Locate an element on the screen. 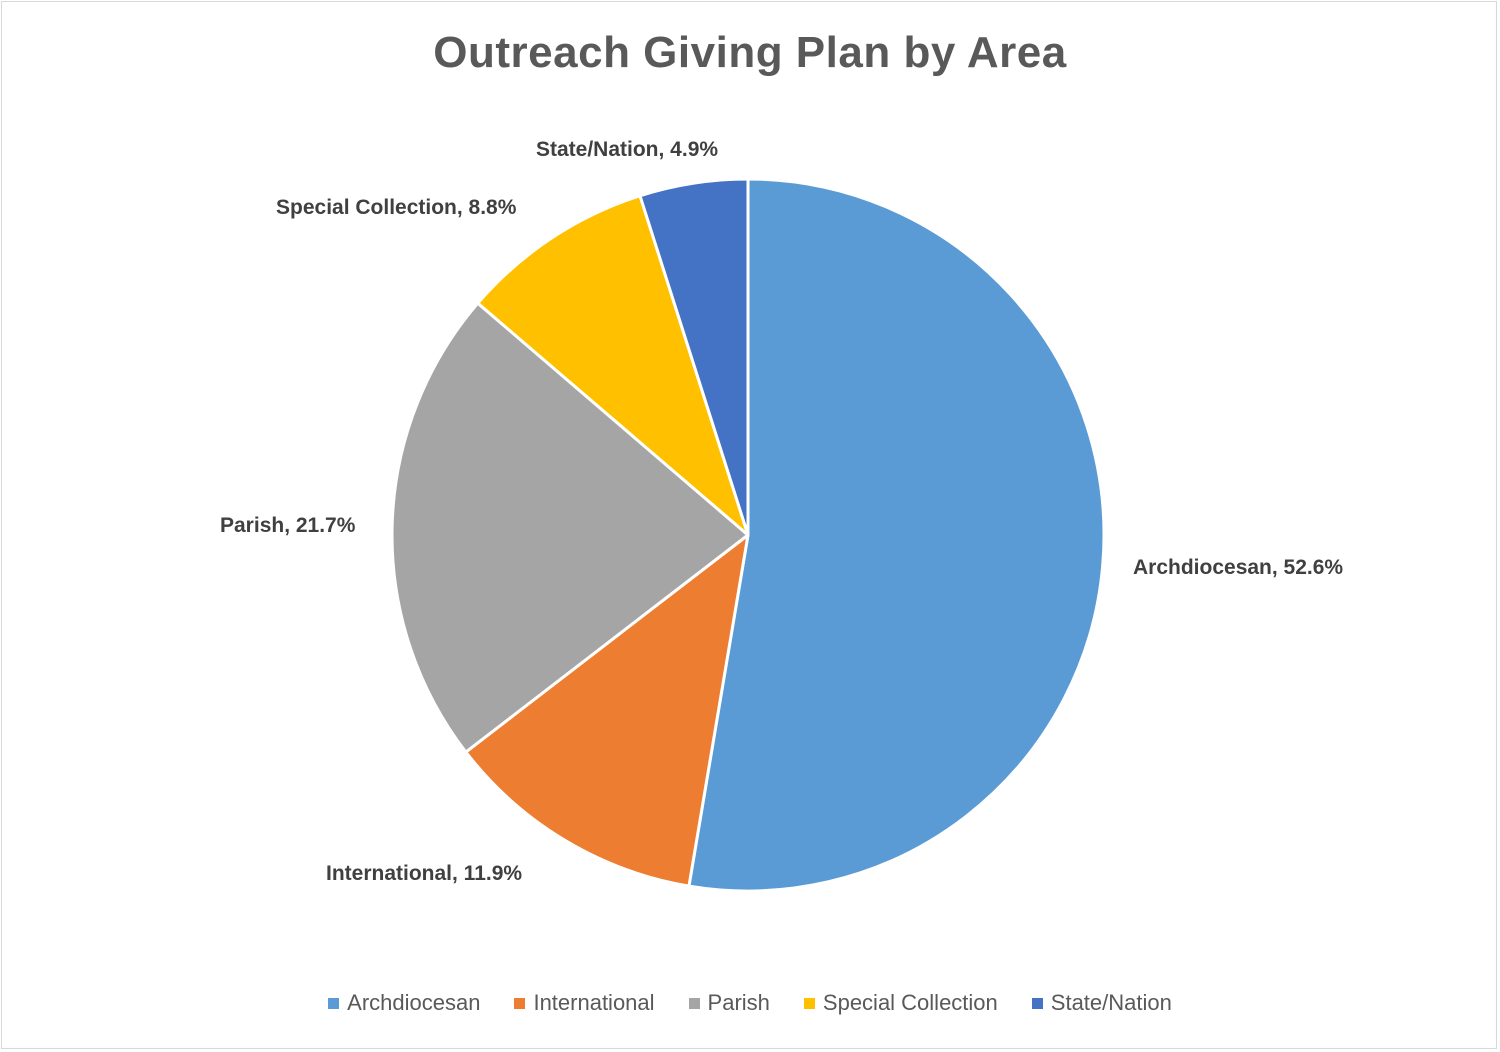  legend-item-special-collection: Special Collection is located at coordinates (900, 1003).